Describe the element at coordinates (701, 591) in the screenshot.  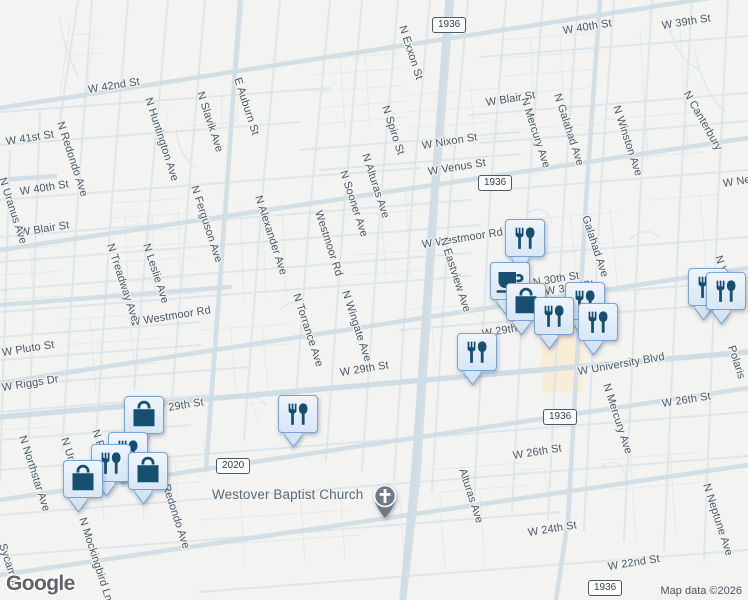
I see `map-attribution: Map data ©2026` at that location.